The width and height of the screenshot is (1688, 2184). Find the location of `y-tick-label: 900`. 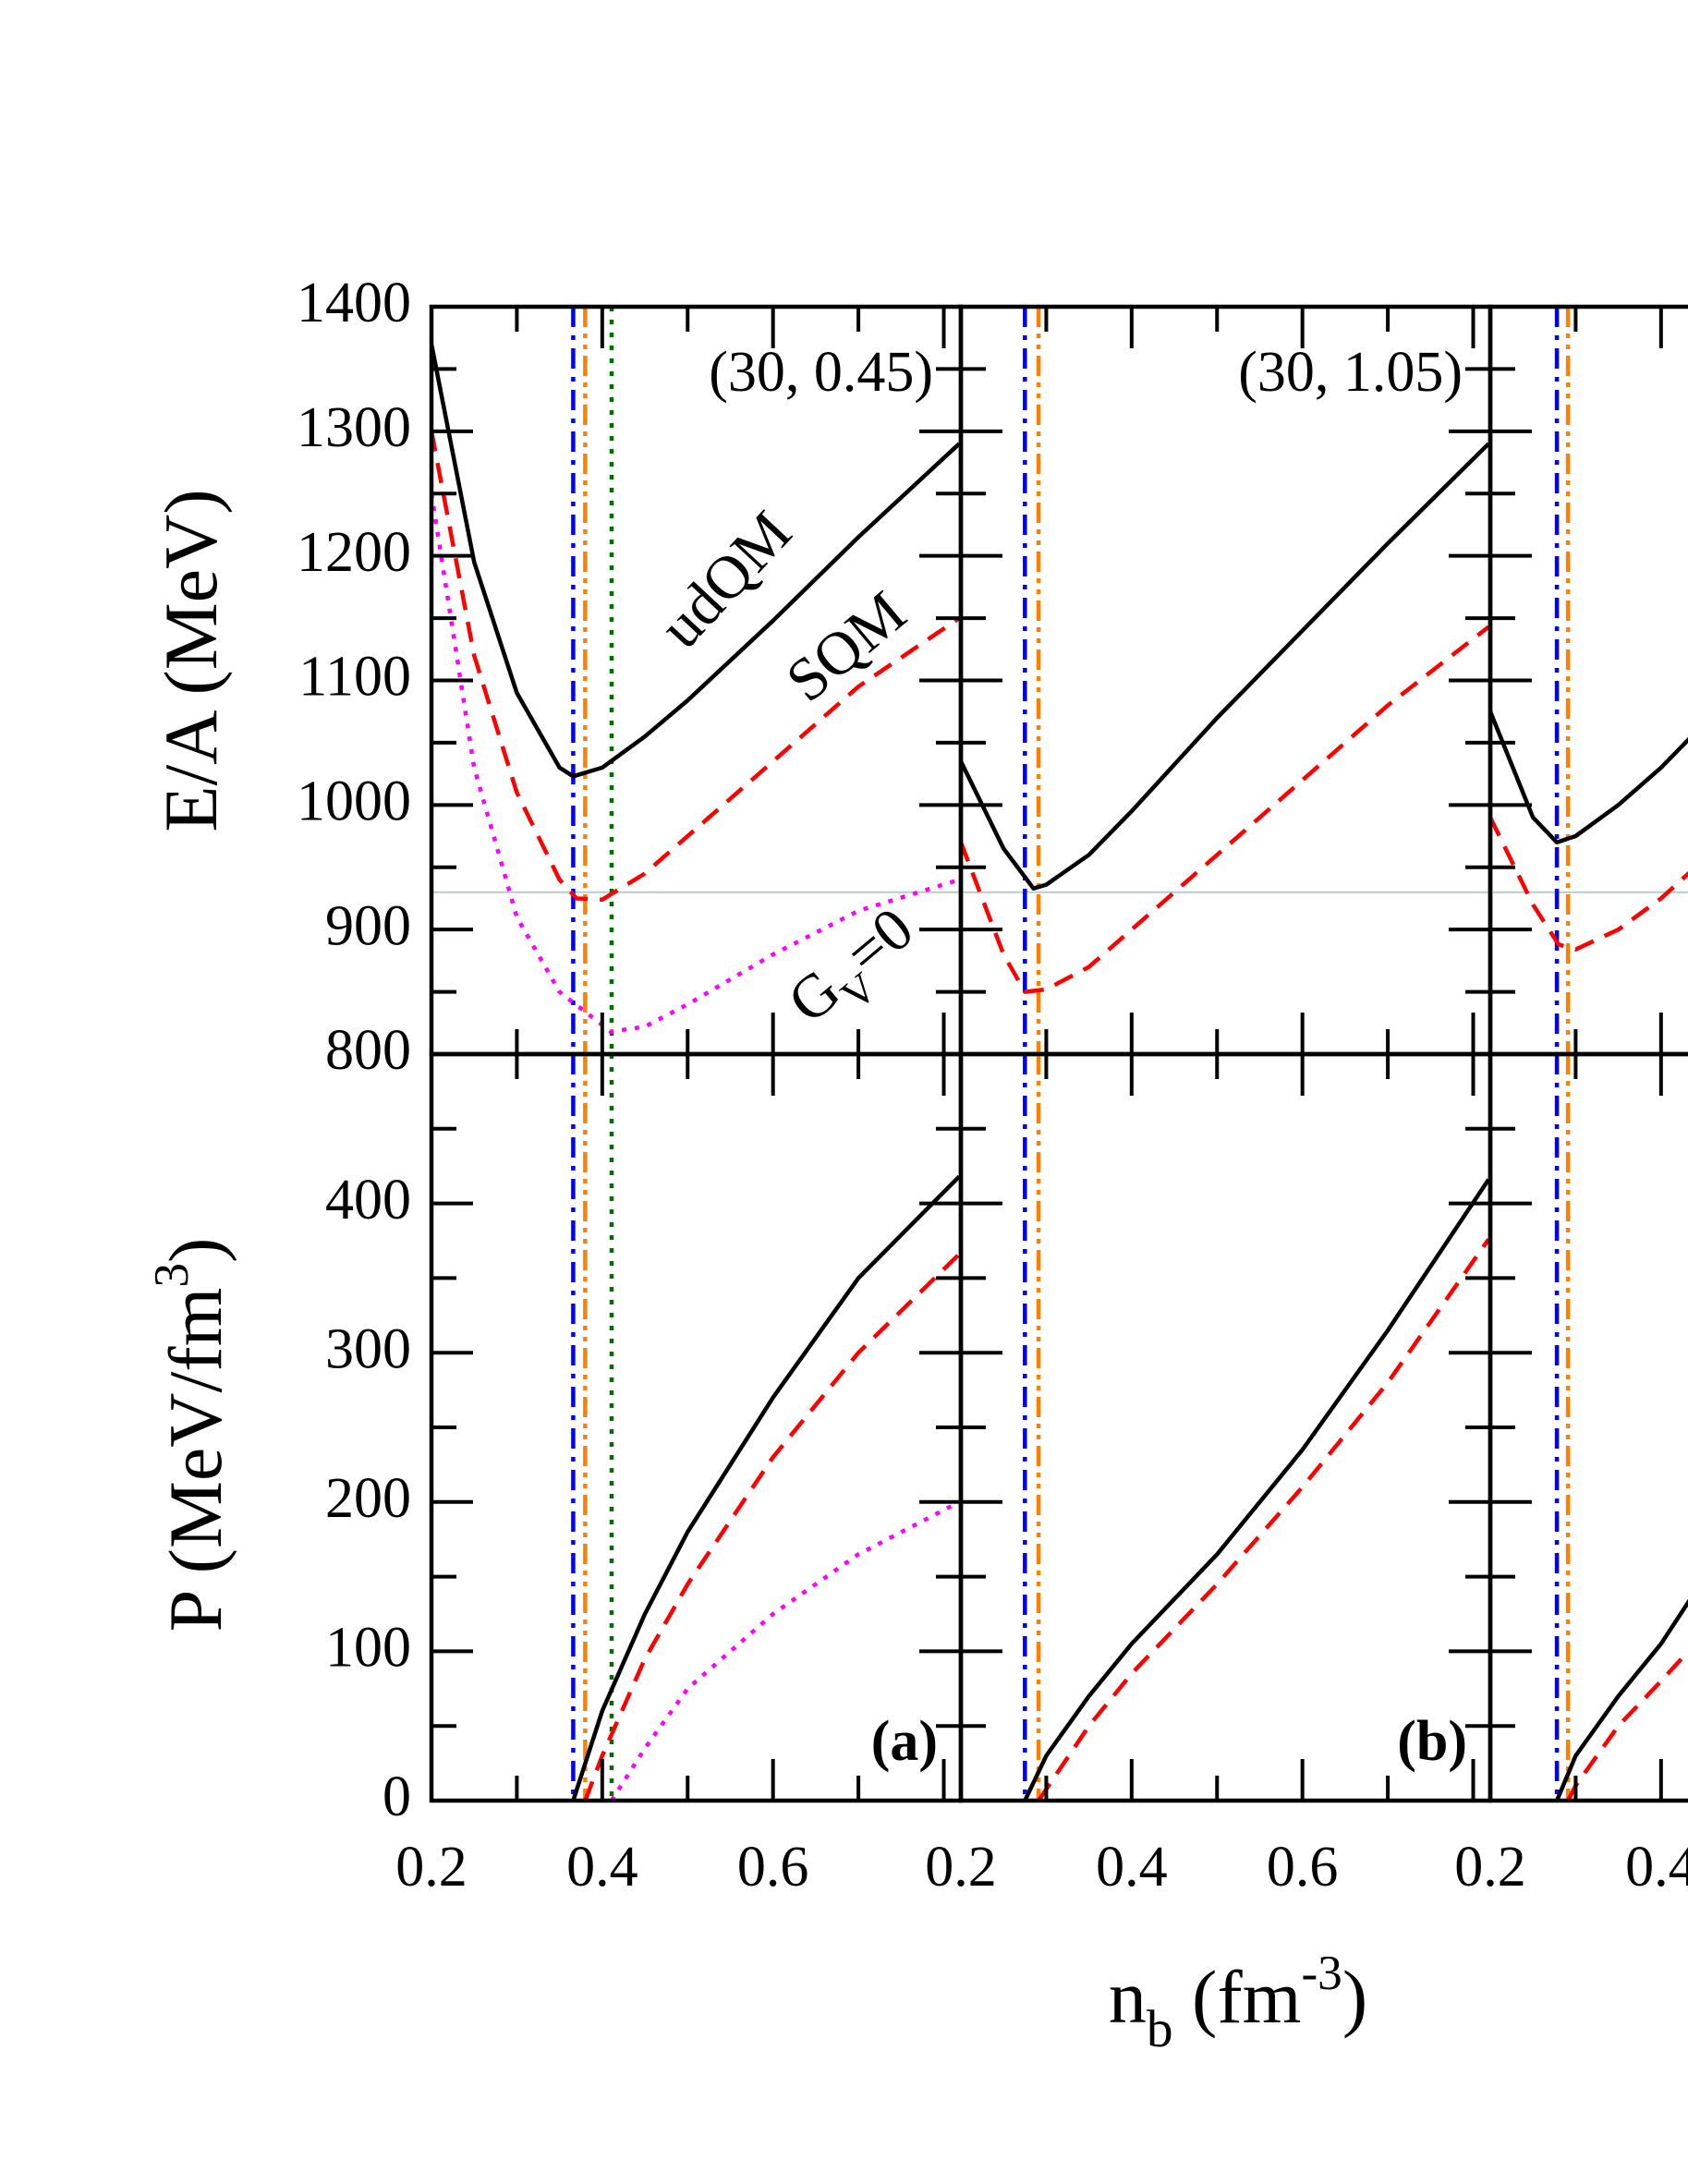

y-tick-label: 900 is located at coordinates (368, 925).